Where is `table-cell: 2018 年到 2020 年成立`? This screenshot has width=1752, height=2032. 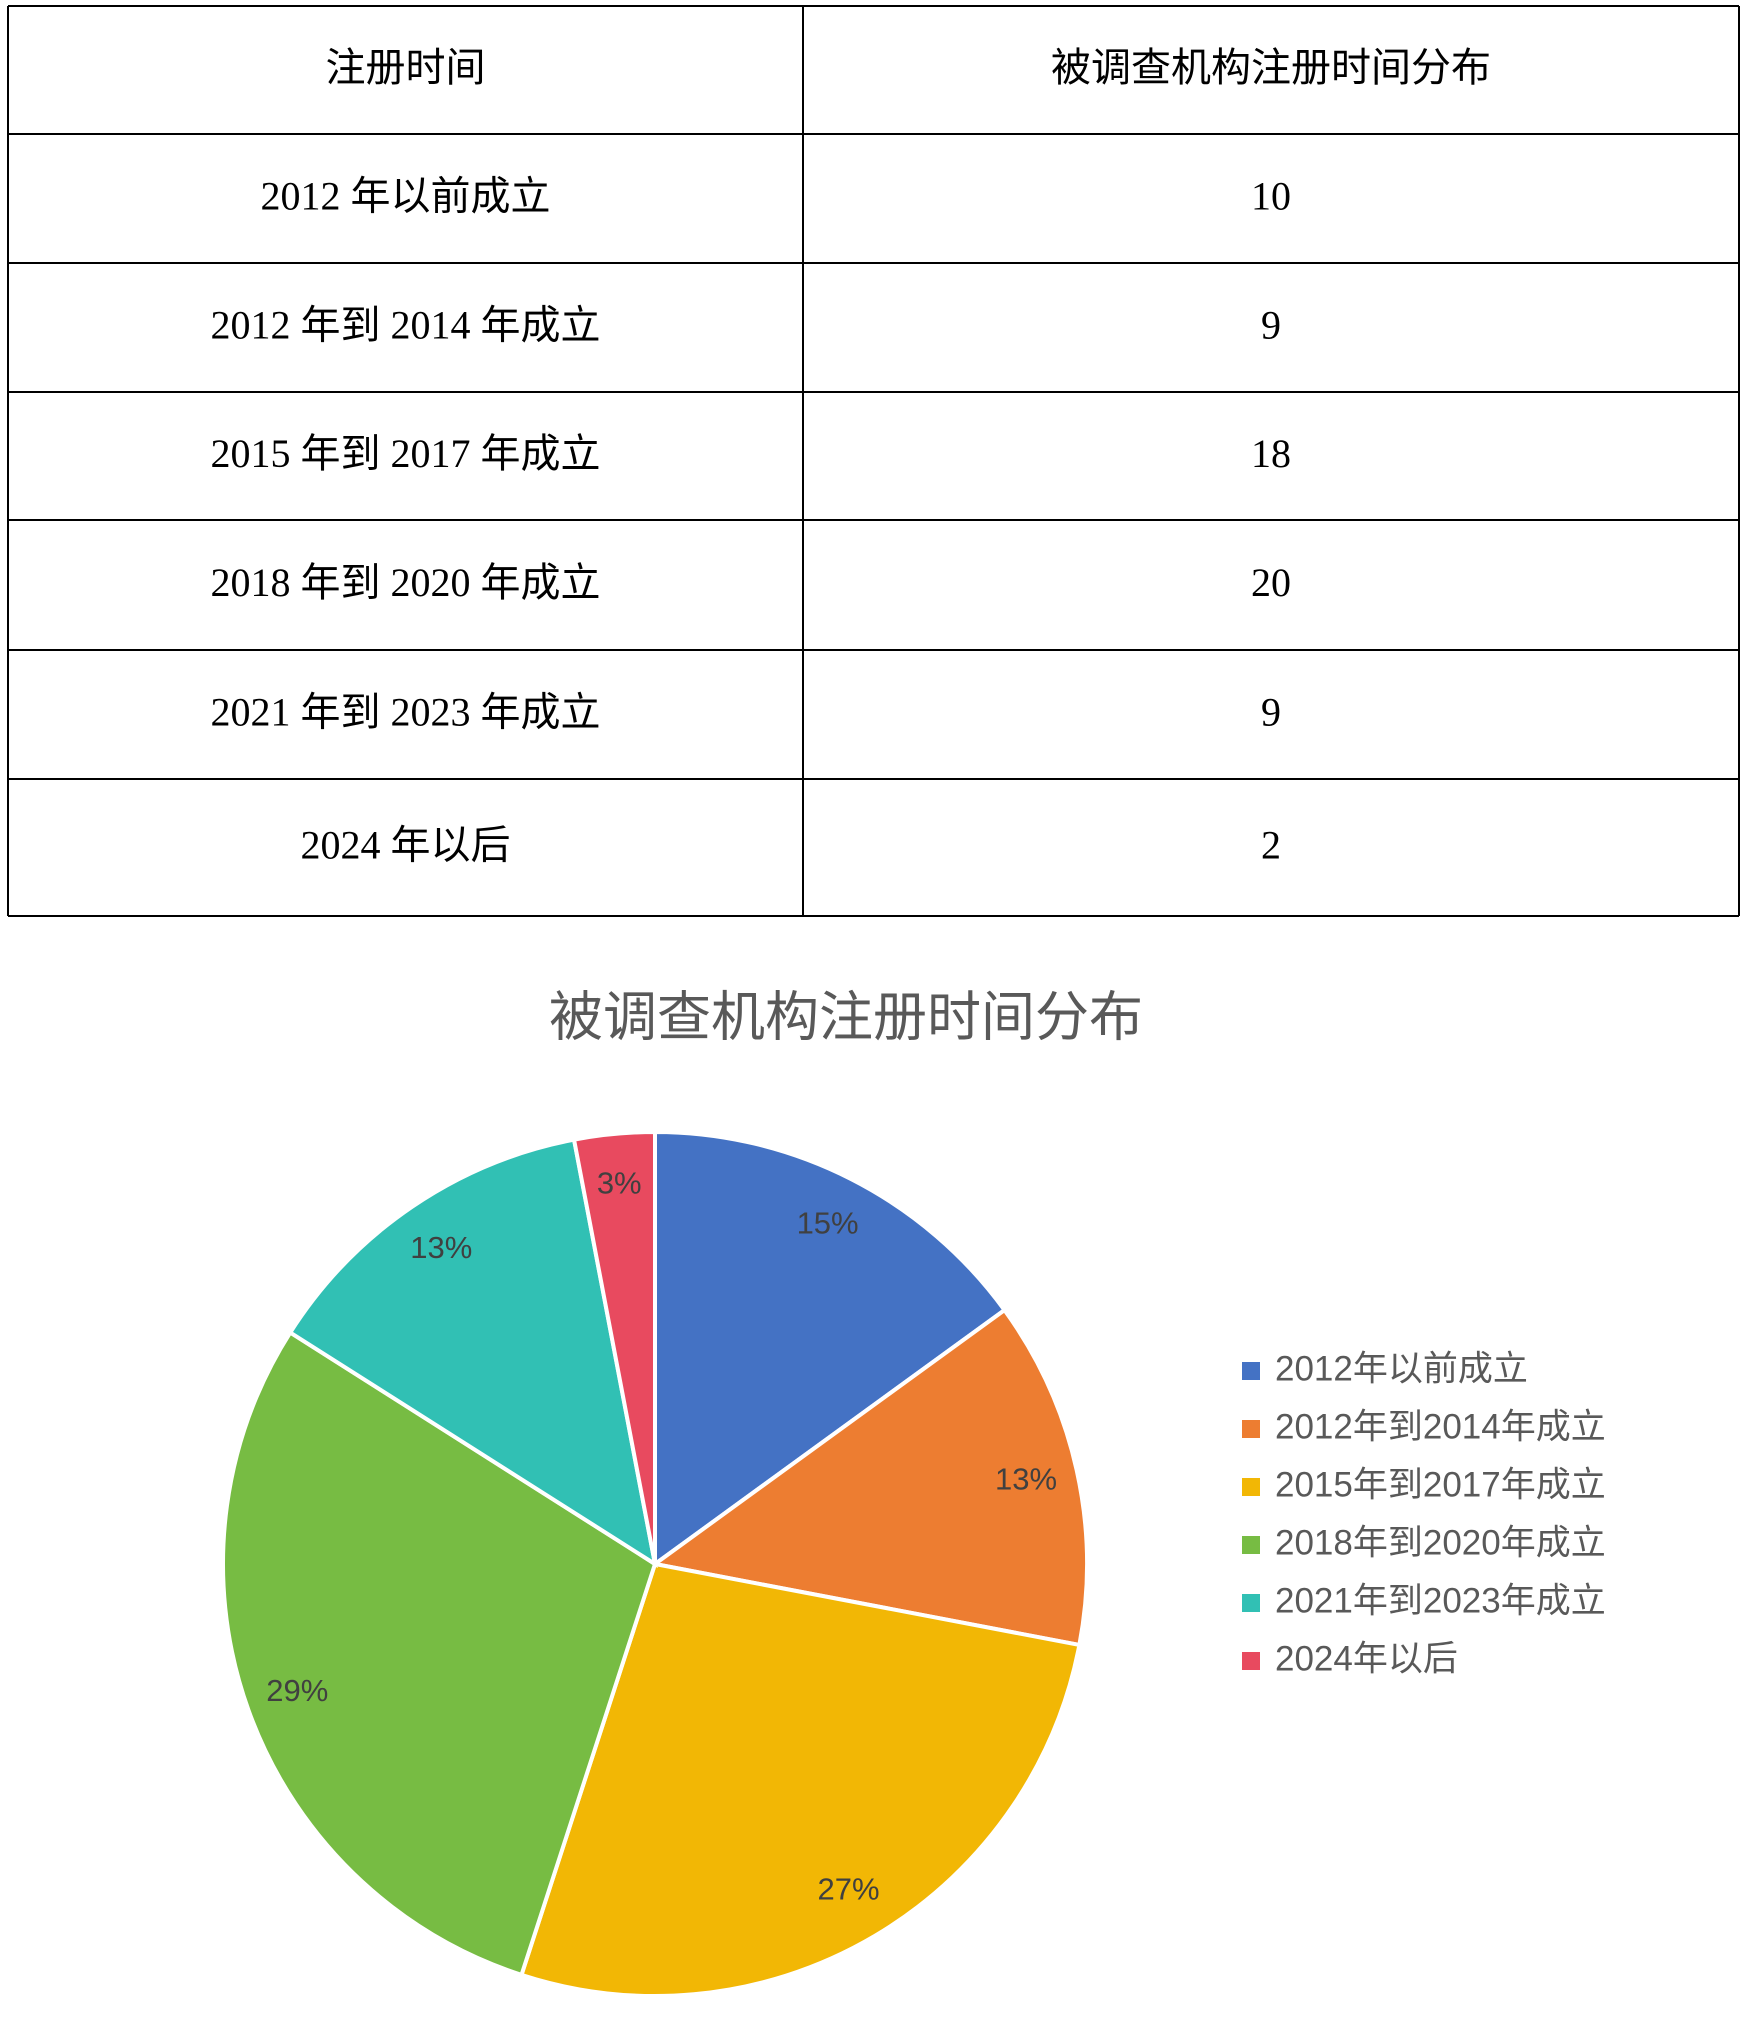 table-cell: 2018 年到 2020 年成立 is located at coordinates (406, 582).